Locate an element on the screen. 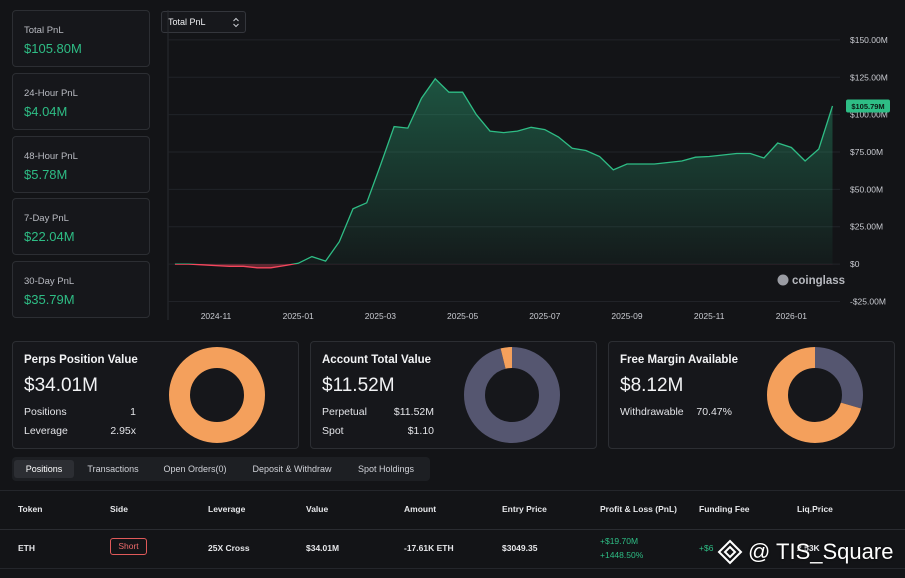  table-cell: -17.61K ETH is located at coordinates (429, 548).